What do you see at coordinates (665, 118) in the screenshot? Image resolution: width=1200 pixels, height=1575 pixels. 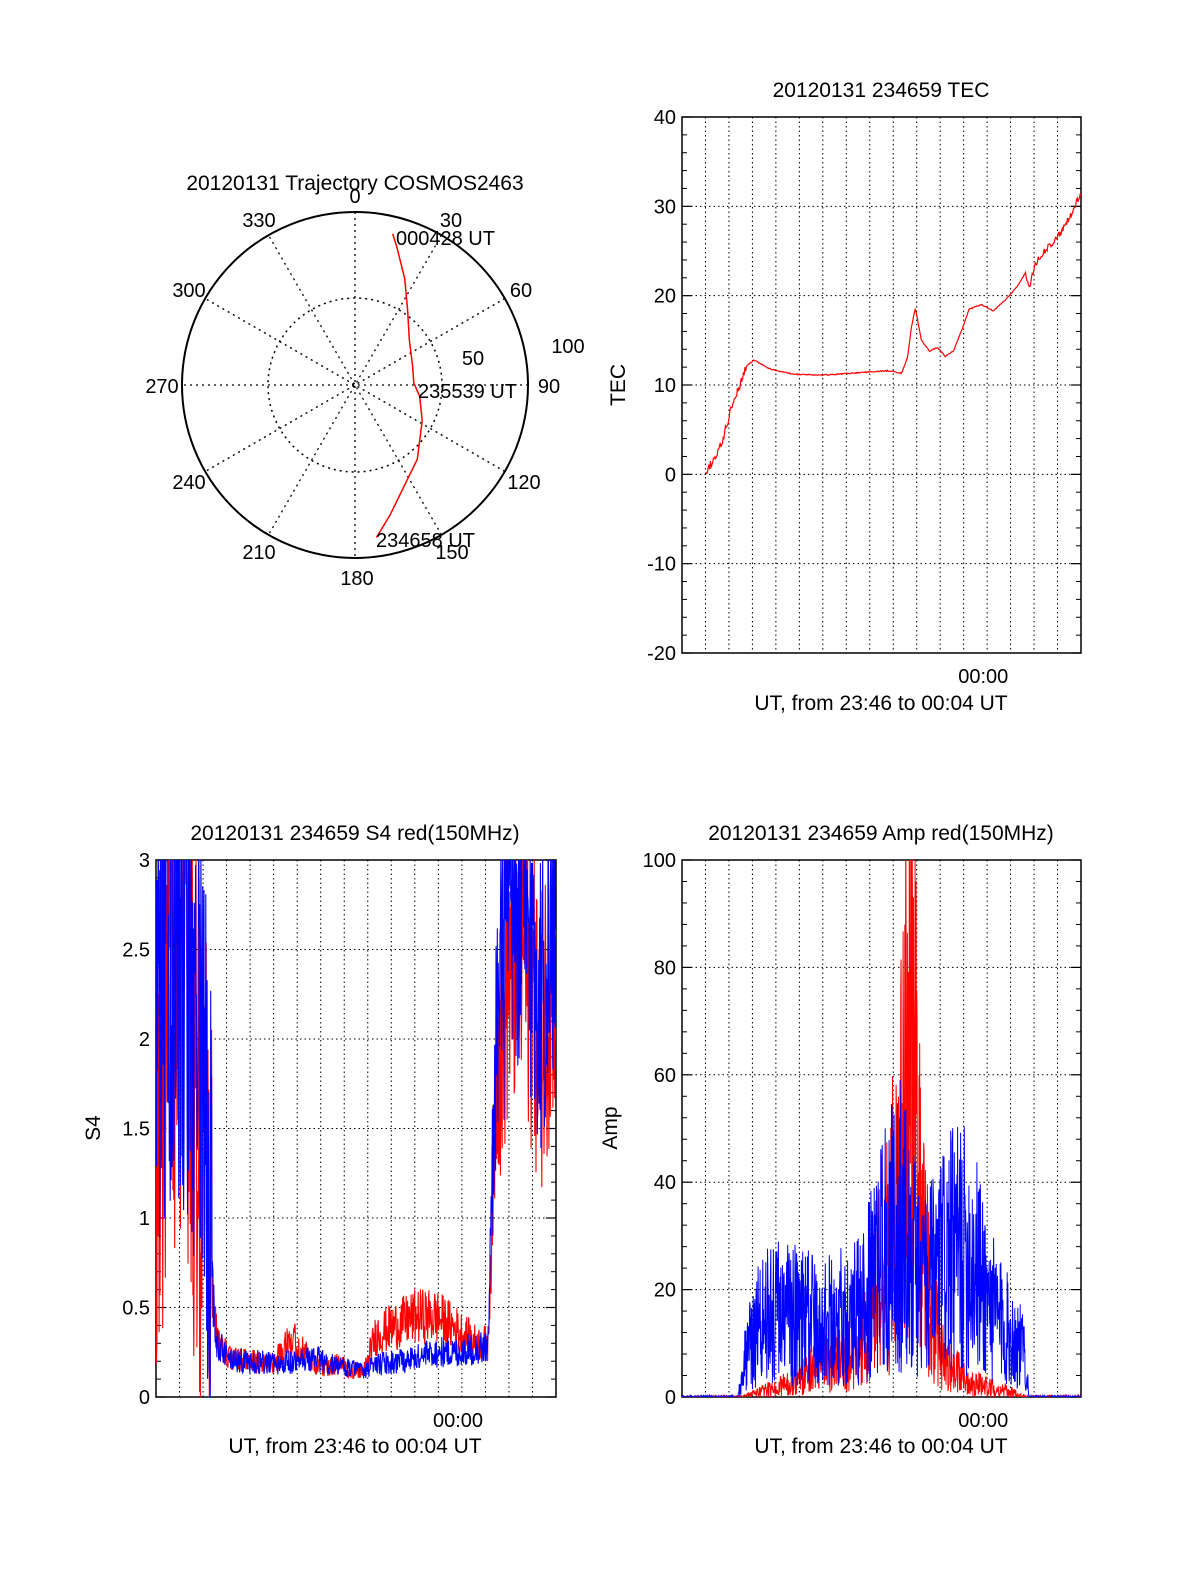 I see `tec-ytick-label: 40` at bounding box center [665, 118].